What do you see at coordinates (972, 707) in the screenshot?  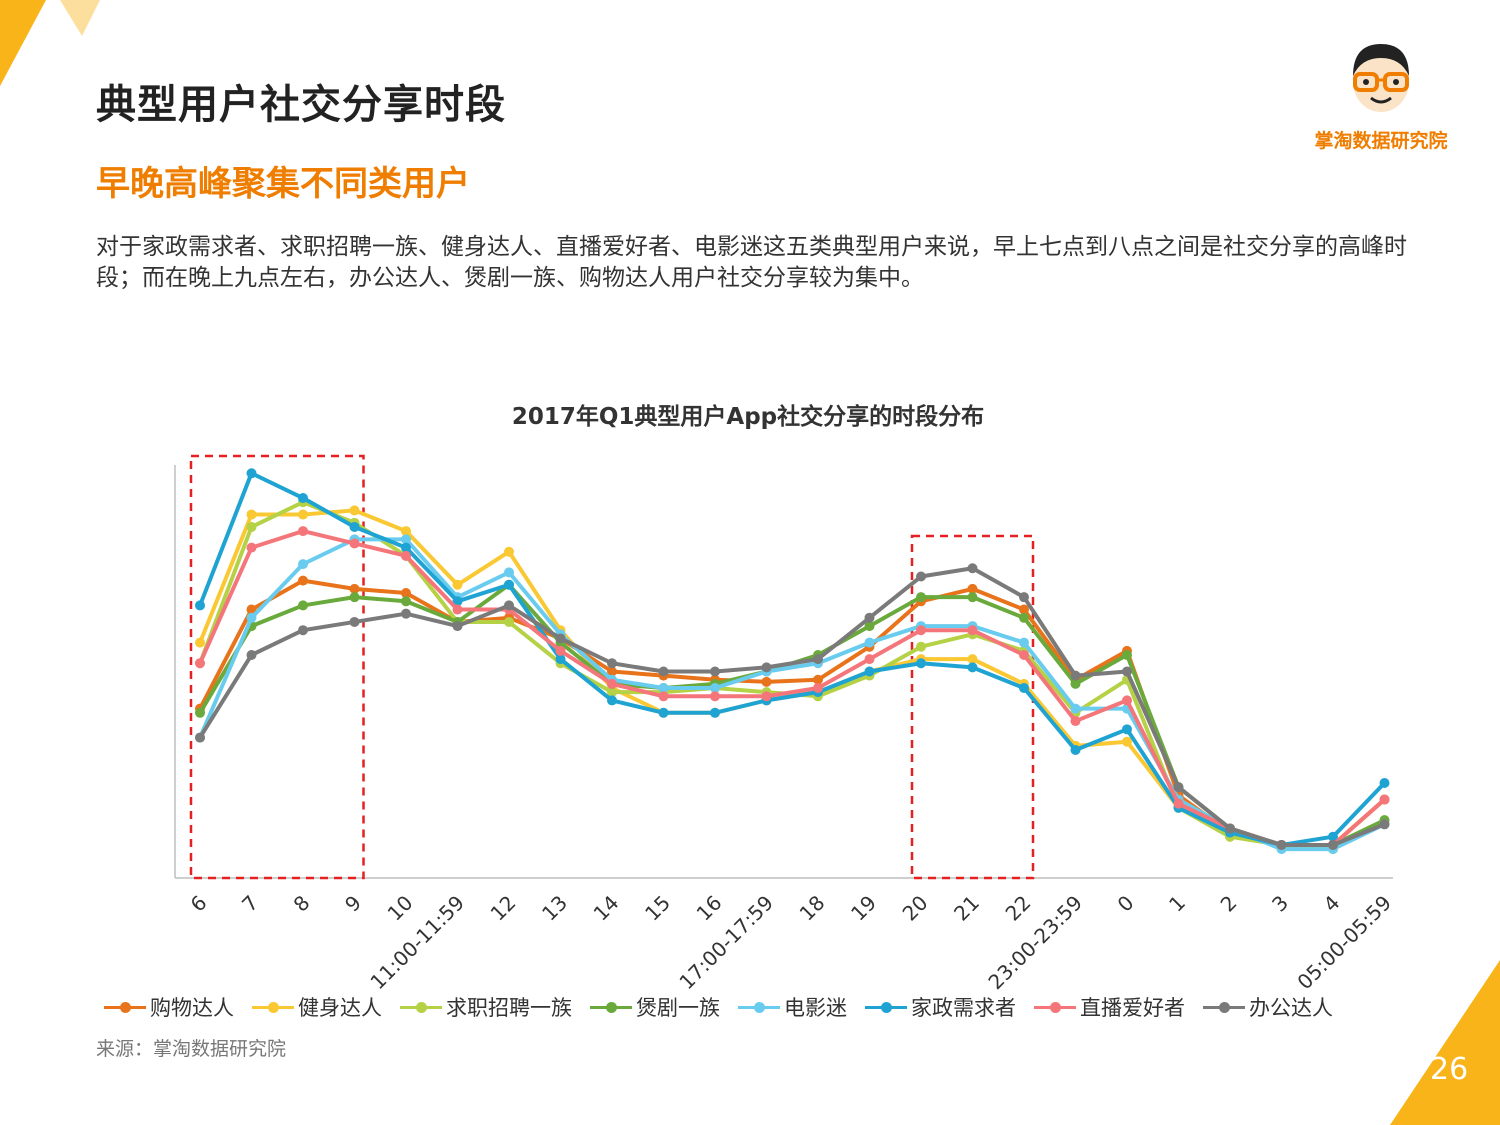 I see `highlight-box-evening` at bounding box center [972, 707].